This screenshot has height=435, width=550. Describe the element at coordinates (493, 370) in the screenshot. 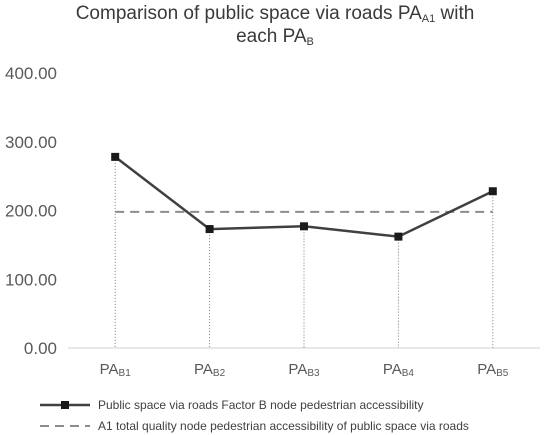

I see `x-category-label: PAB5` at that location.